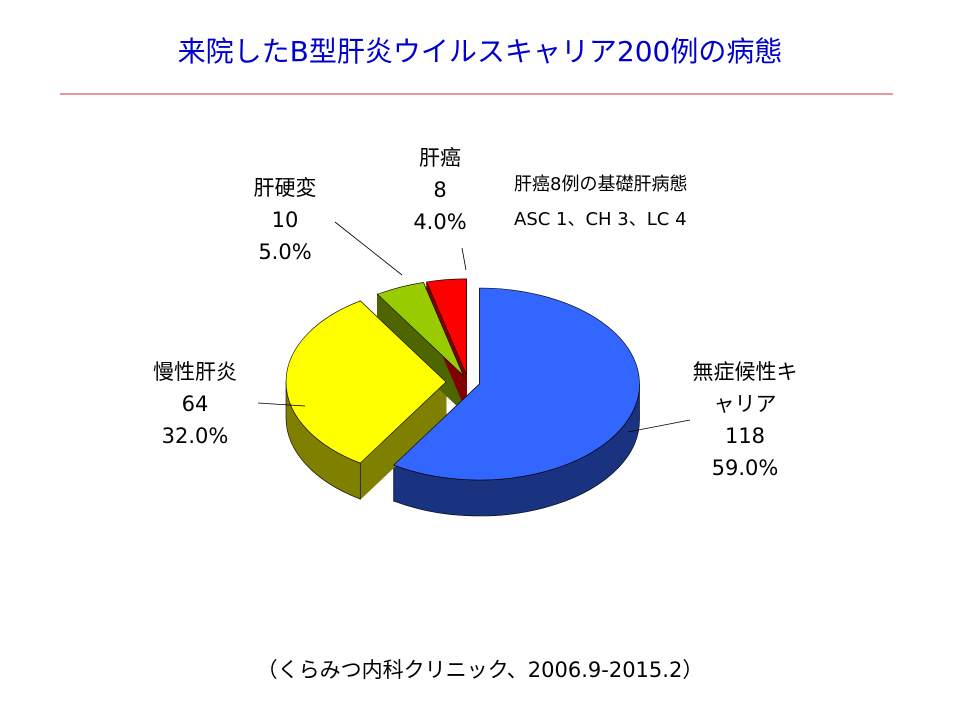 The image size is (960, 720). Describe the element at coordinates (195, 372) in the screenshot. I see `category-label: 慢性肝炎` at that location.